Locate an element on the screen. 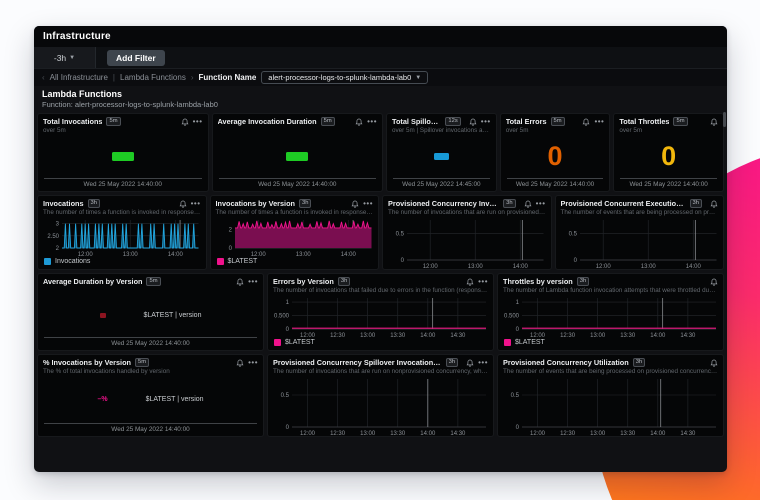 The height and width of the screenshot is (500, 760). panel-title: Total Invocations is located at coordinates (73, 121).